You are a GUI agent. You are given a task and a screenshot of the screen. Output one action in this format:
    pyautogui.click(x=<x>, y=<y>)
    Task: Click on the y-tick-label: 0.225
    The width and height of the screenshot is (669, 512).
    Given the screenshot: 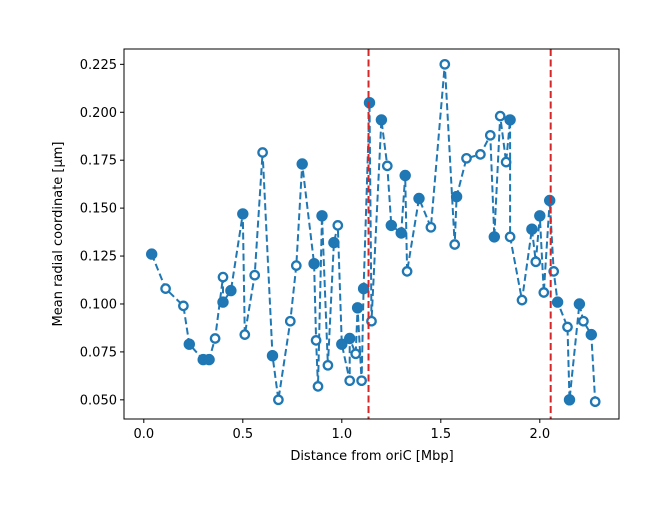 What is the action you would take?
    pyautogui.click(x=98, y=65)
    